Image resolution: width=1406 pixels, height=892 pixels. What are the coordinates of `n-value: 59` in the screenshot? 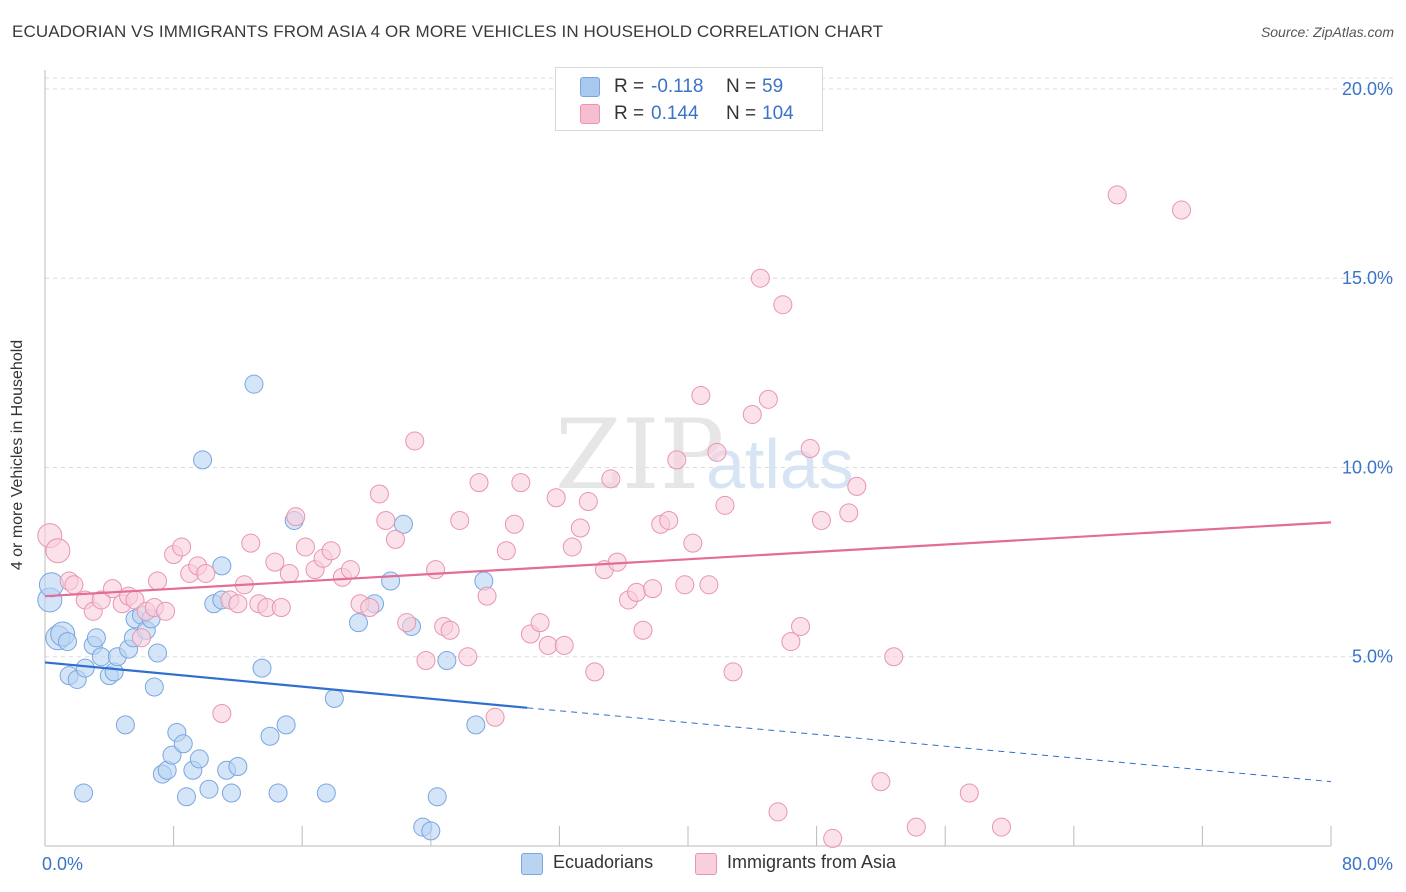 It's located at (773, 86).